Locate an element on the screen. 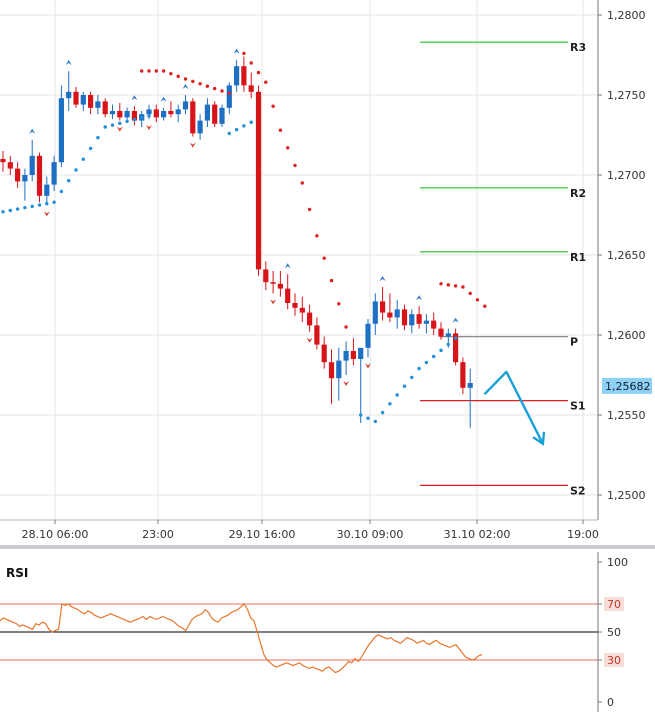 Image resolution: width=655 pixels, height=716 pixels. pivot-label-s1: S1 is located at coordinates (578, 406).